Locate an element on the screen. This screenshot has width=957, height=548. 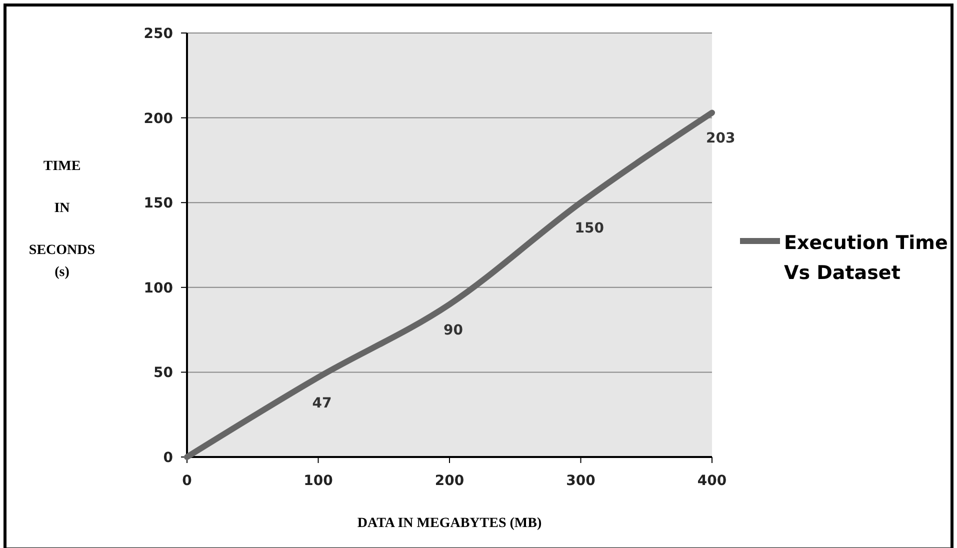
x-tick-label: 300 is located at coordinates (581, 481).